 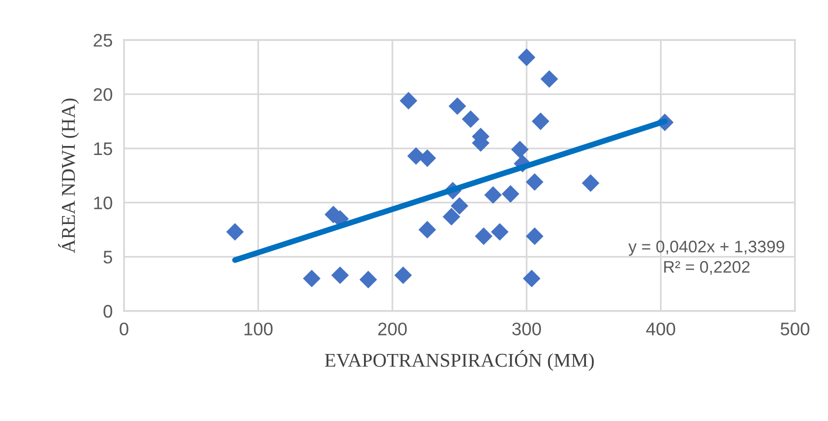 What do you see at coordinates (392, 329) in the screenshot?
I see `x-tick-label: 200` at bounding box center [392, 329].